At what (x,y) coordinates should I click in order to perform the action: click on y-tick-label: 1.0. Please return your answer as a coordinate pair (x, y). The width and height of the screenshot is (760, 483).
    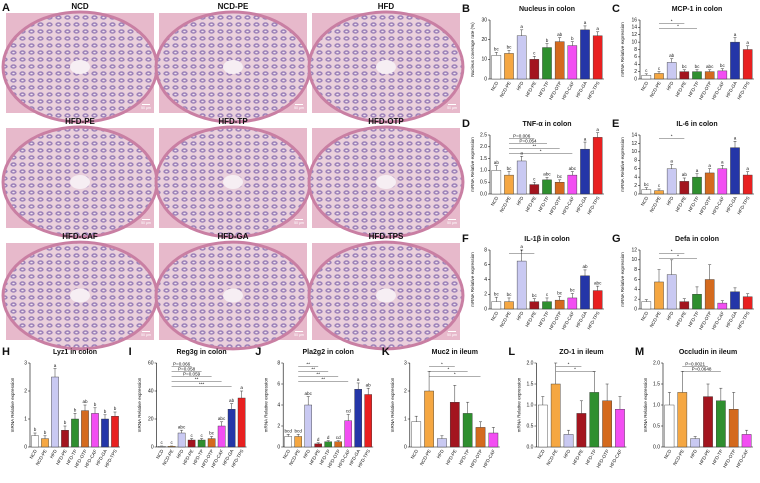
    Looking at the image, I should click on (529, 405).